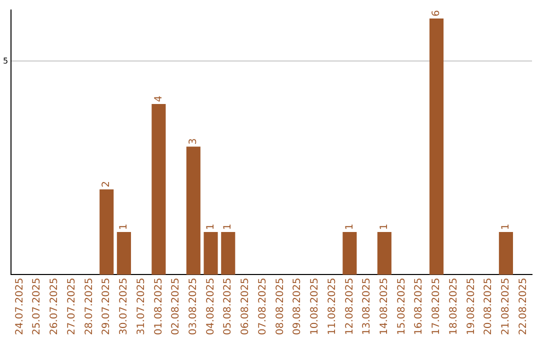 This screenshot has height=340, width=540. Describe the element at coordinates (367, 307) in the screenshot. I see `x-tick-label: 13.08.2025` at that location.